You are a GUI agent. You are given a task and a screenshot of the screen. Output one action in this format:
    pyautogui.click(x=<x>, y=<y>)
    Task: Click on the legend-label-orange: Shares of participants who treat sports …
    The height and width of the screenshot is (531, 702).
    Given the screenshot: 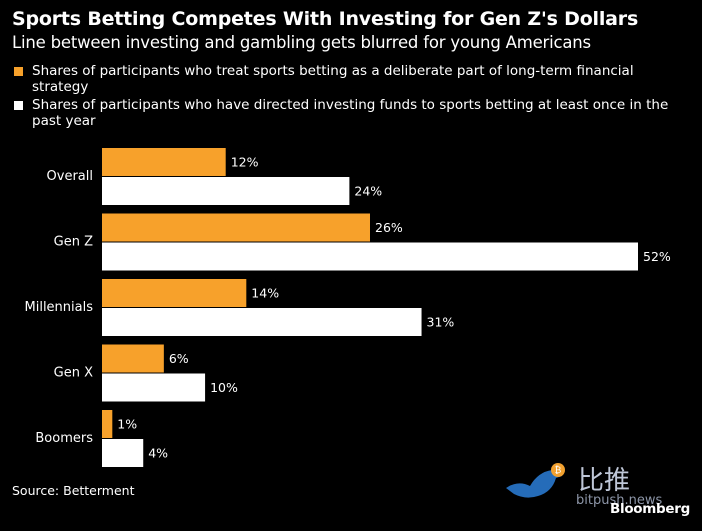 What is the action you would take?
    pyautogui.click(x=333, y=79)
    